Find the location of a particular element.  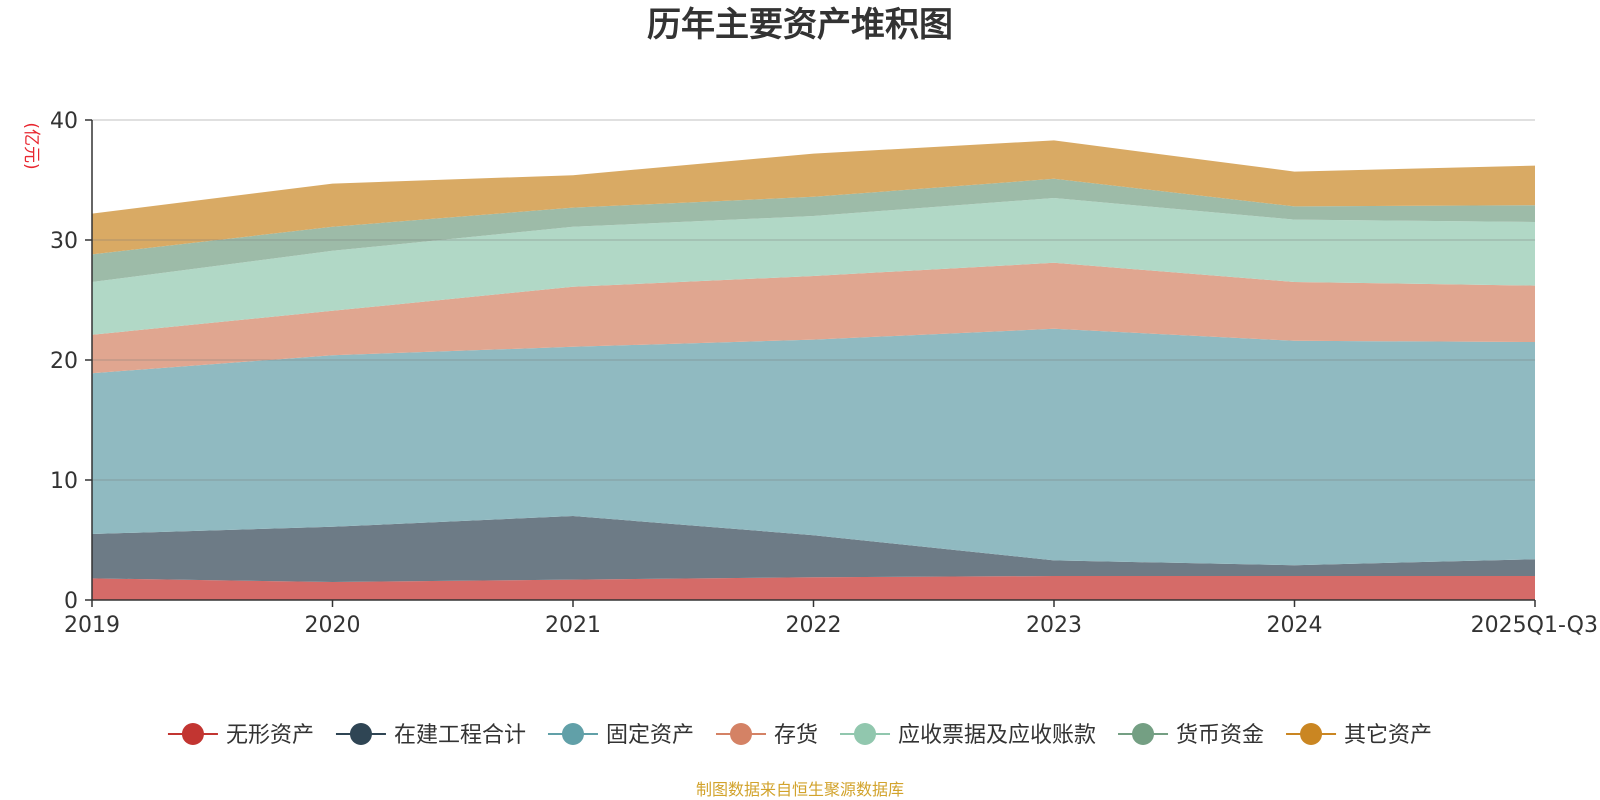

y-tick-label-2: 20 is located at coordinates (64, 361).